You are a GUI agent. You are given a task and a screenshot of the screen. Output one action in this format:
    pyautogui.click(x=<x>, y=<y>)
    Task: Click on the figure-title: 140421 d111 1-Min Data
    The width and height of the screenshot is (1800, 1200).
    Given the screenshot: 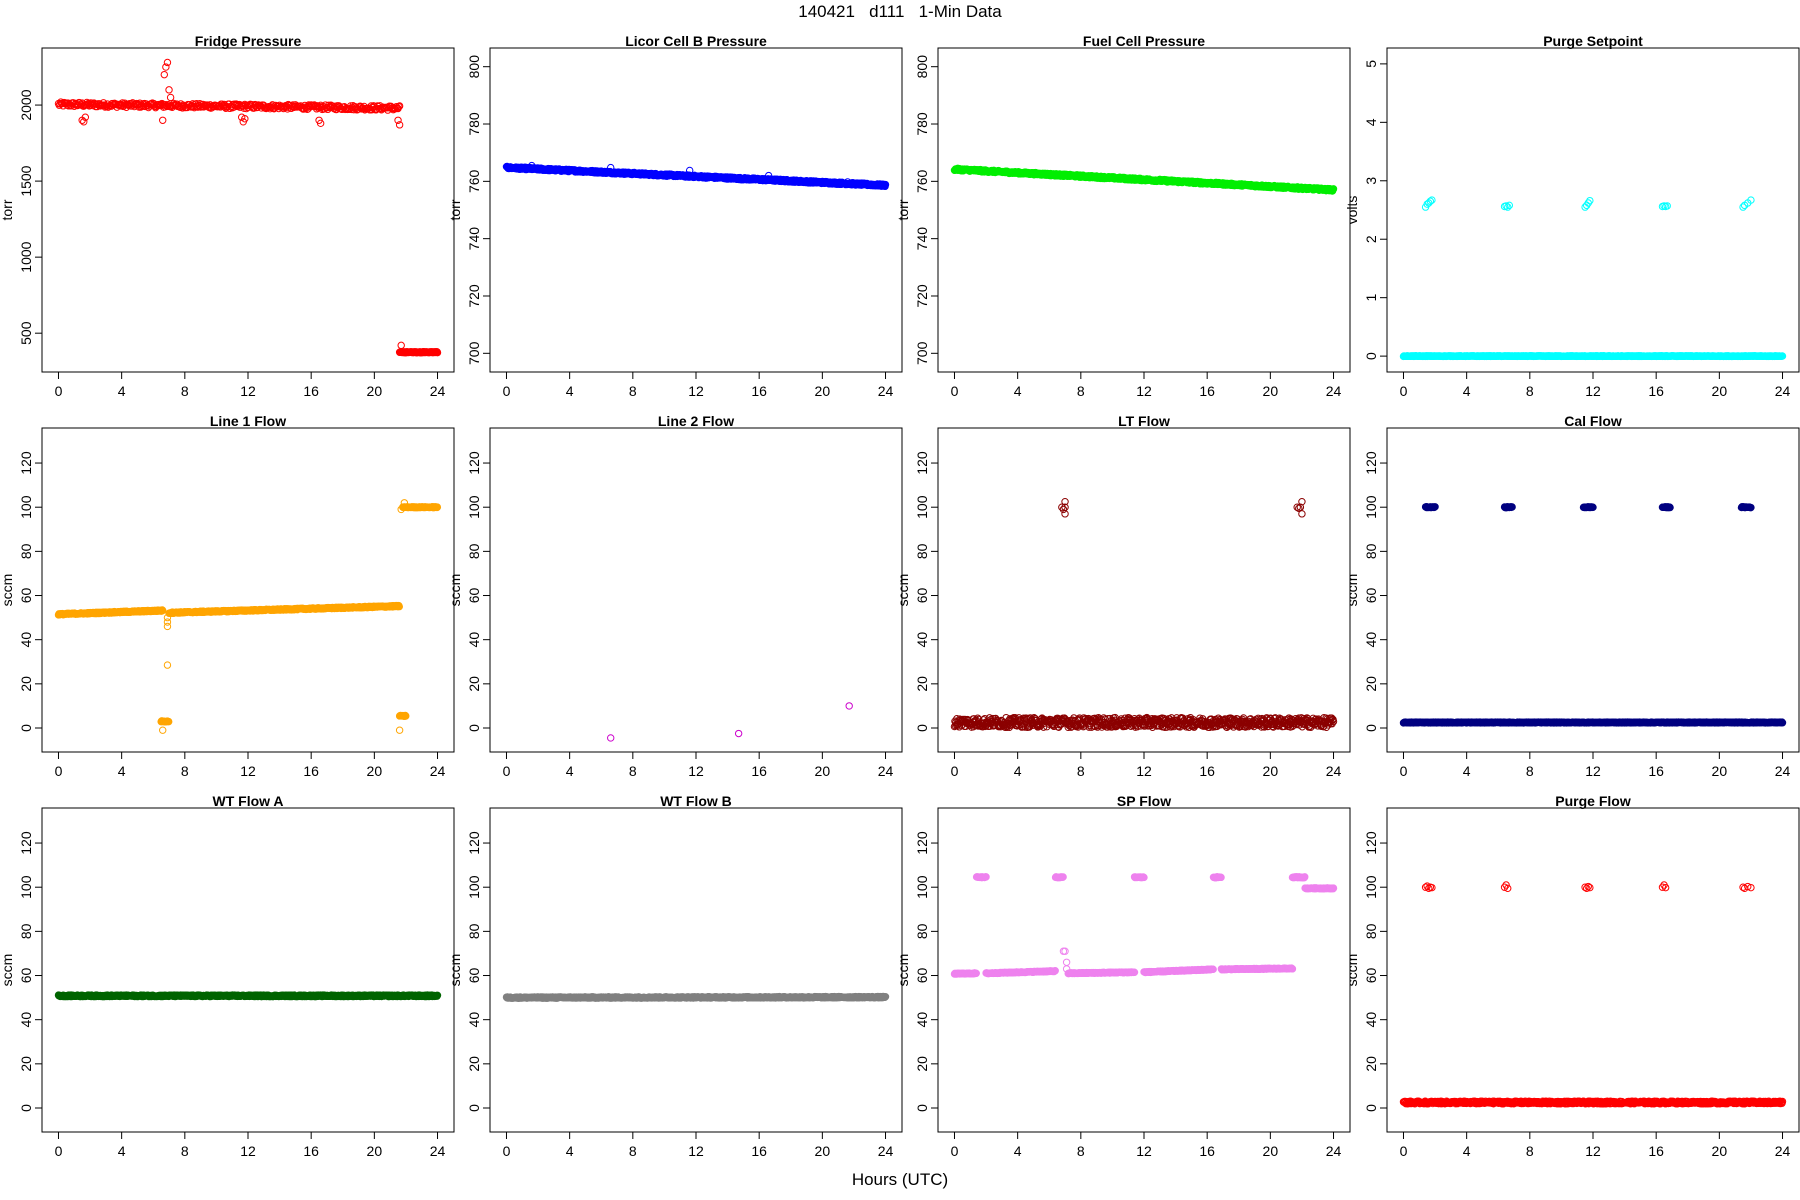 What is the action you would take?
    pyautogui.click(x=900, y=11)
    